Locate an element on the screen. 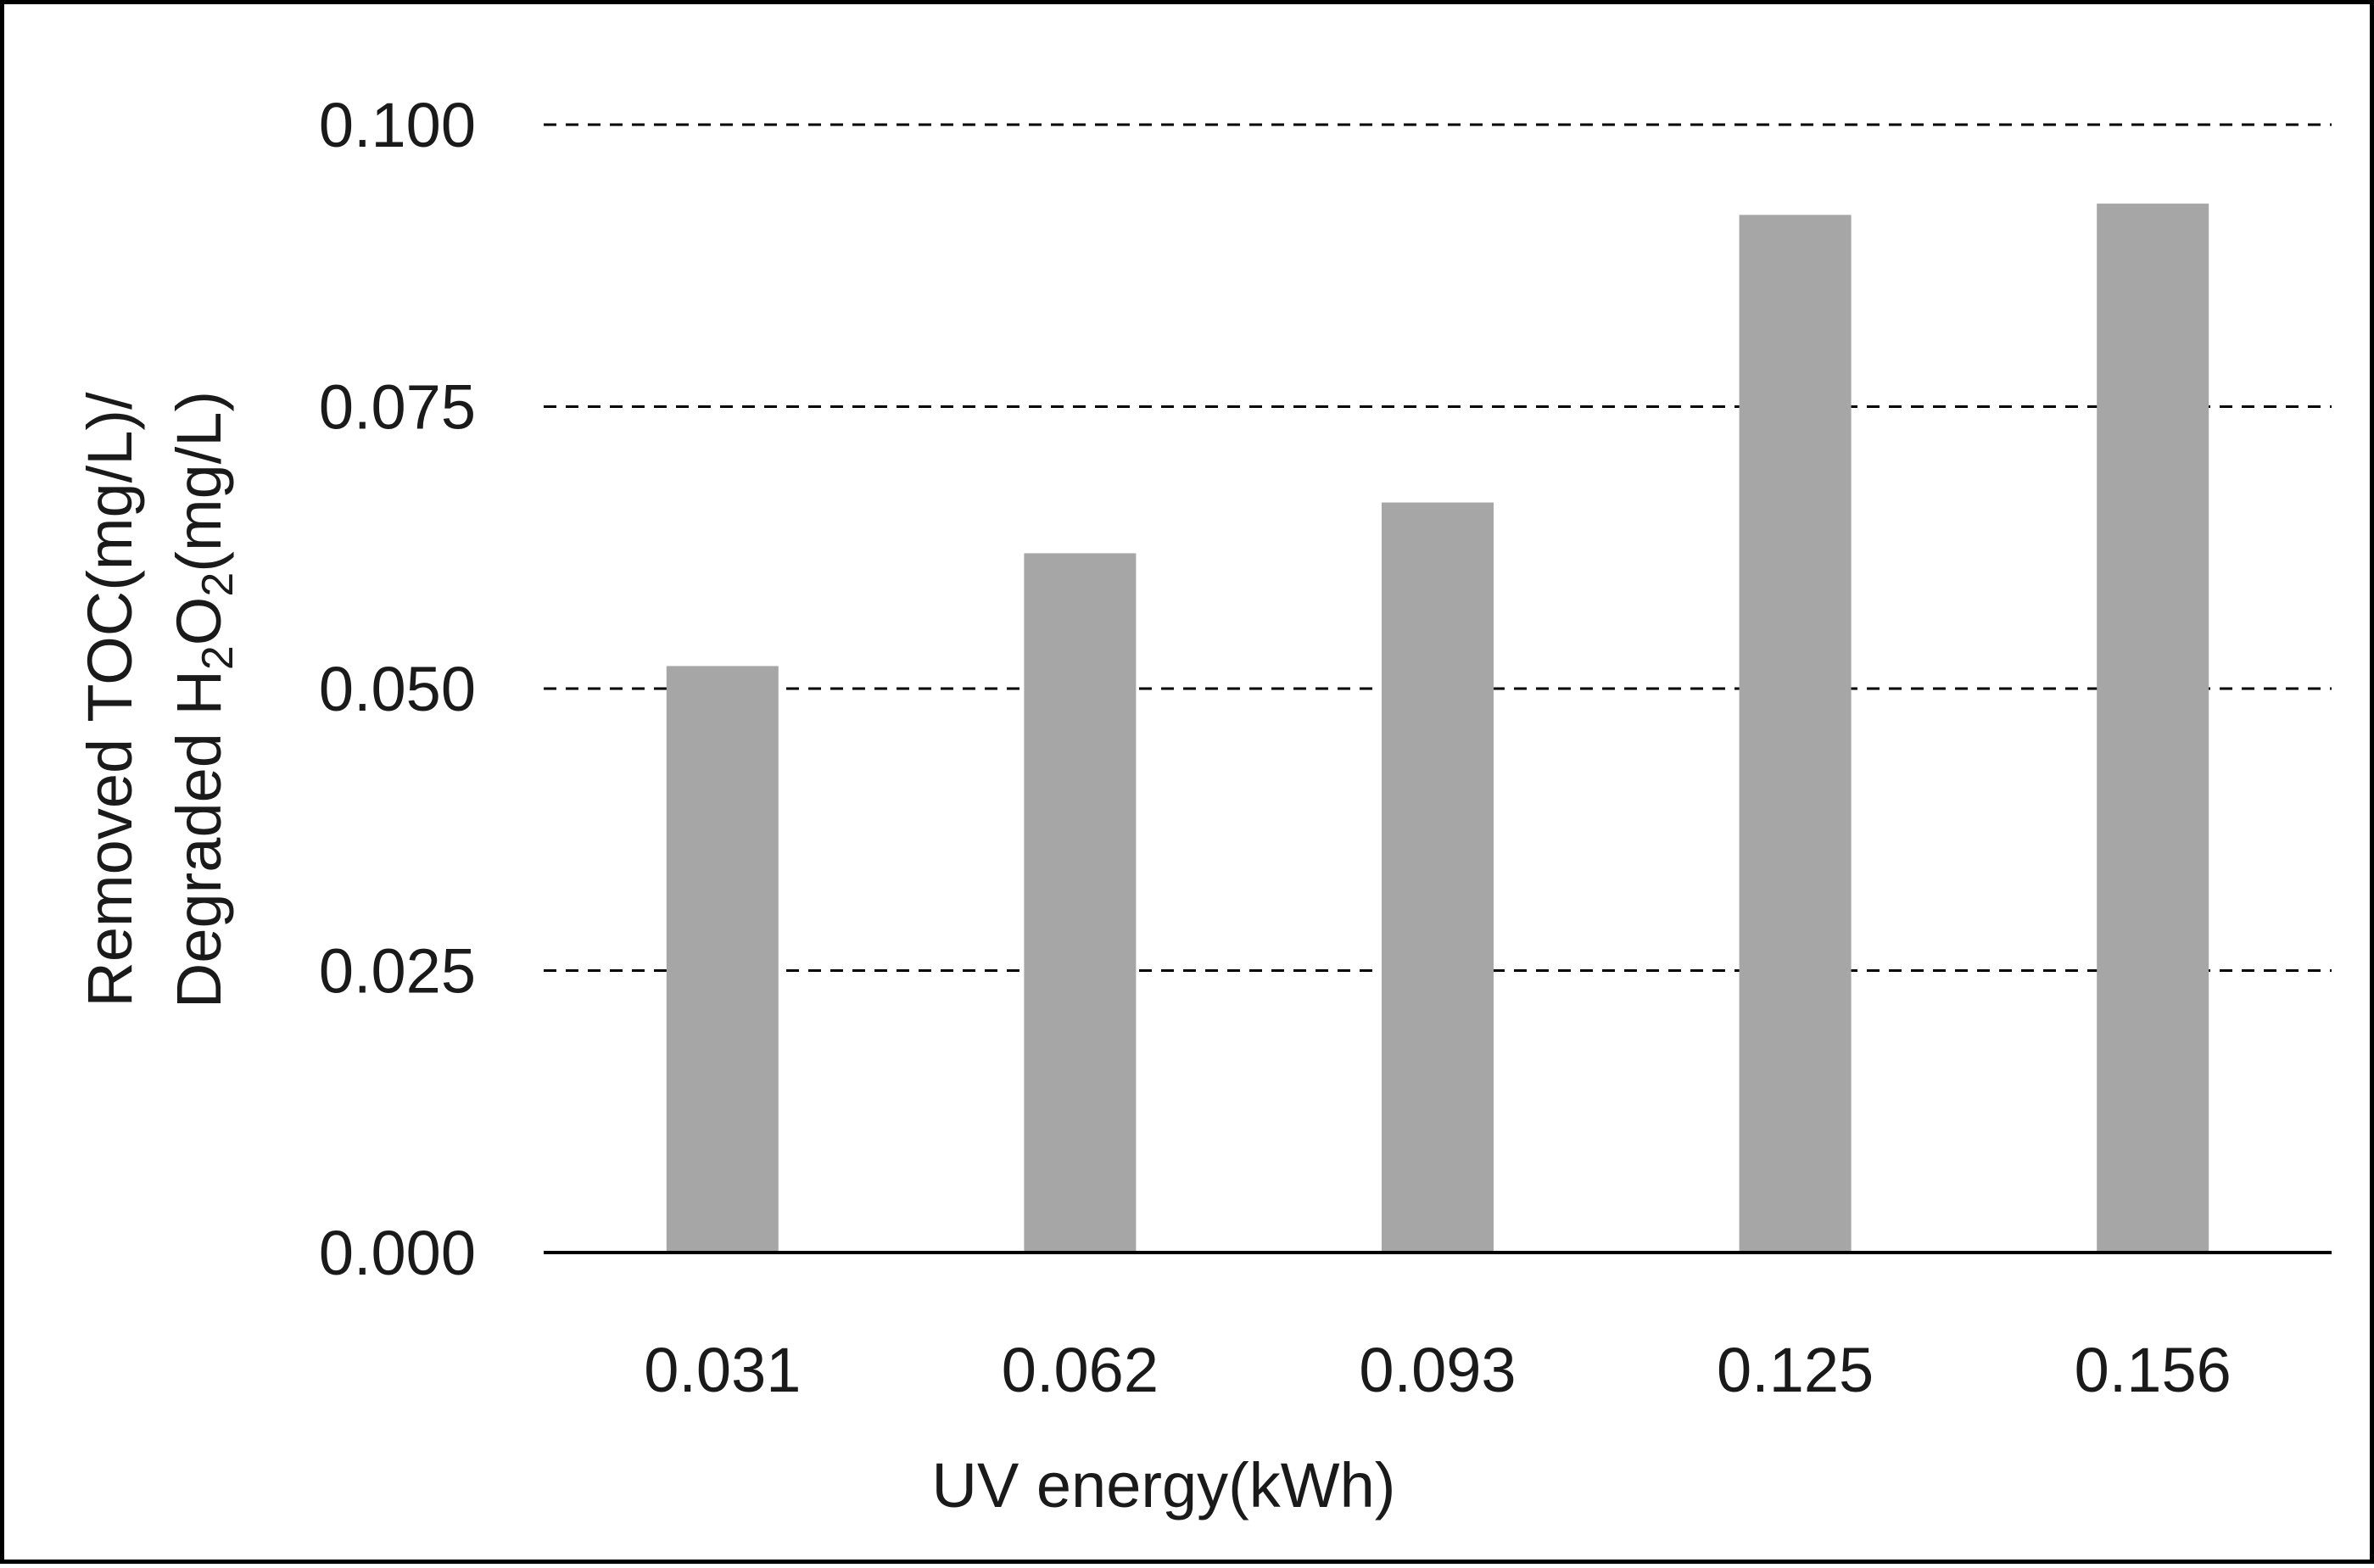 Image resolution: width=2374 pixels, height=1568 pixels. x-tick-label: 0.093 is located at coordinates (1437, 1370).